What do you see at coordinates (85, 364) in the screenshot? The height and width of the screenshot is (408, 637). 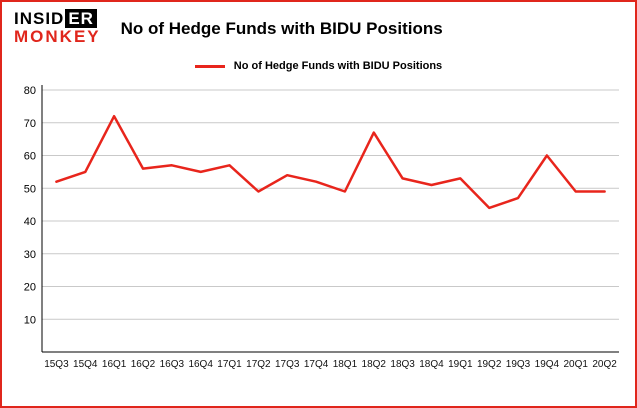 I see `x-tick-label-15Q4: 15Q4` at bounding box center [85, 364].